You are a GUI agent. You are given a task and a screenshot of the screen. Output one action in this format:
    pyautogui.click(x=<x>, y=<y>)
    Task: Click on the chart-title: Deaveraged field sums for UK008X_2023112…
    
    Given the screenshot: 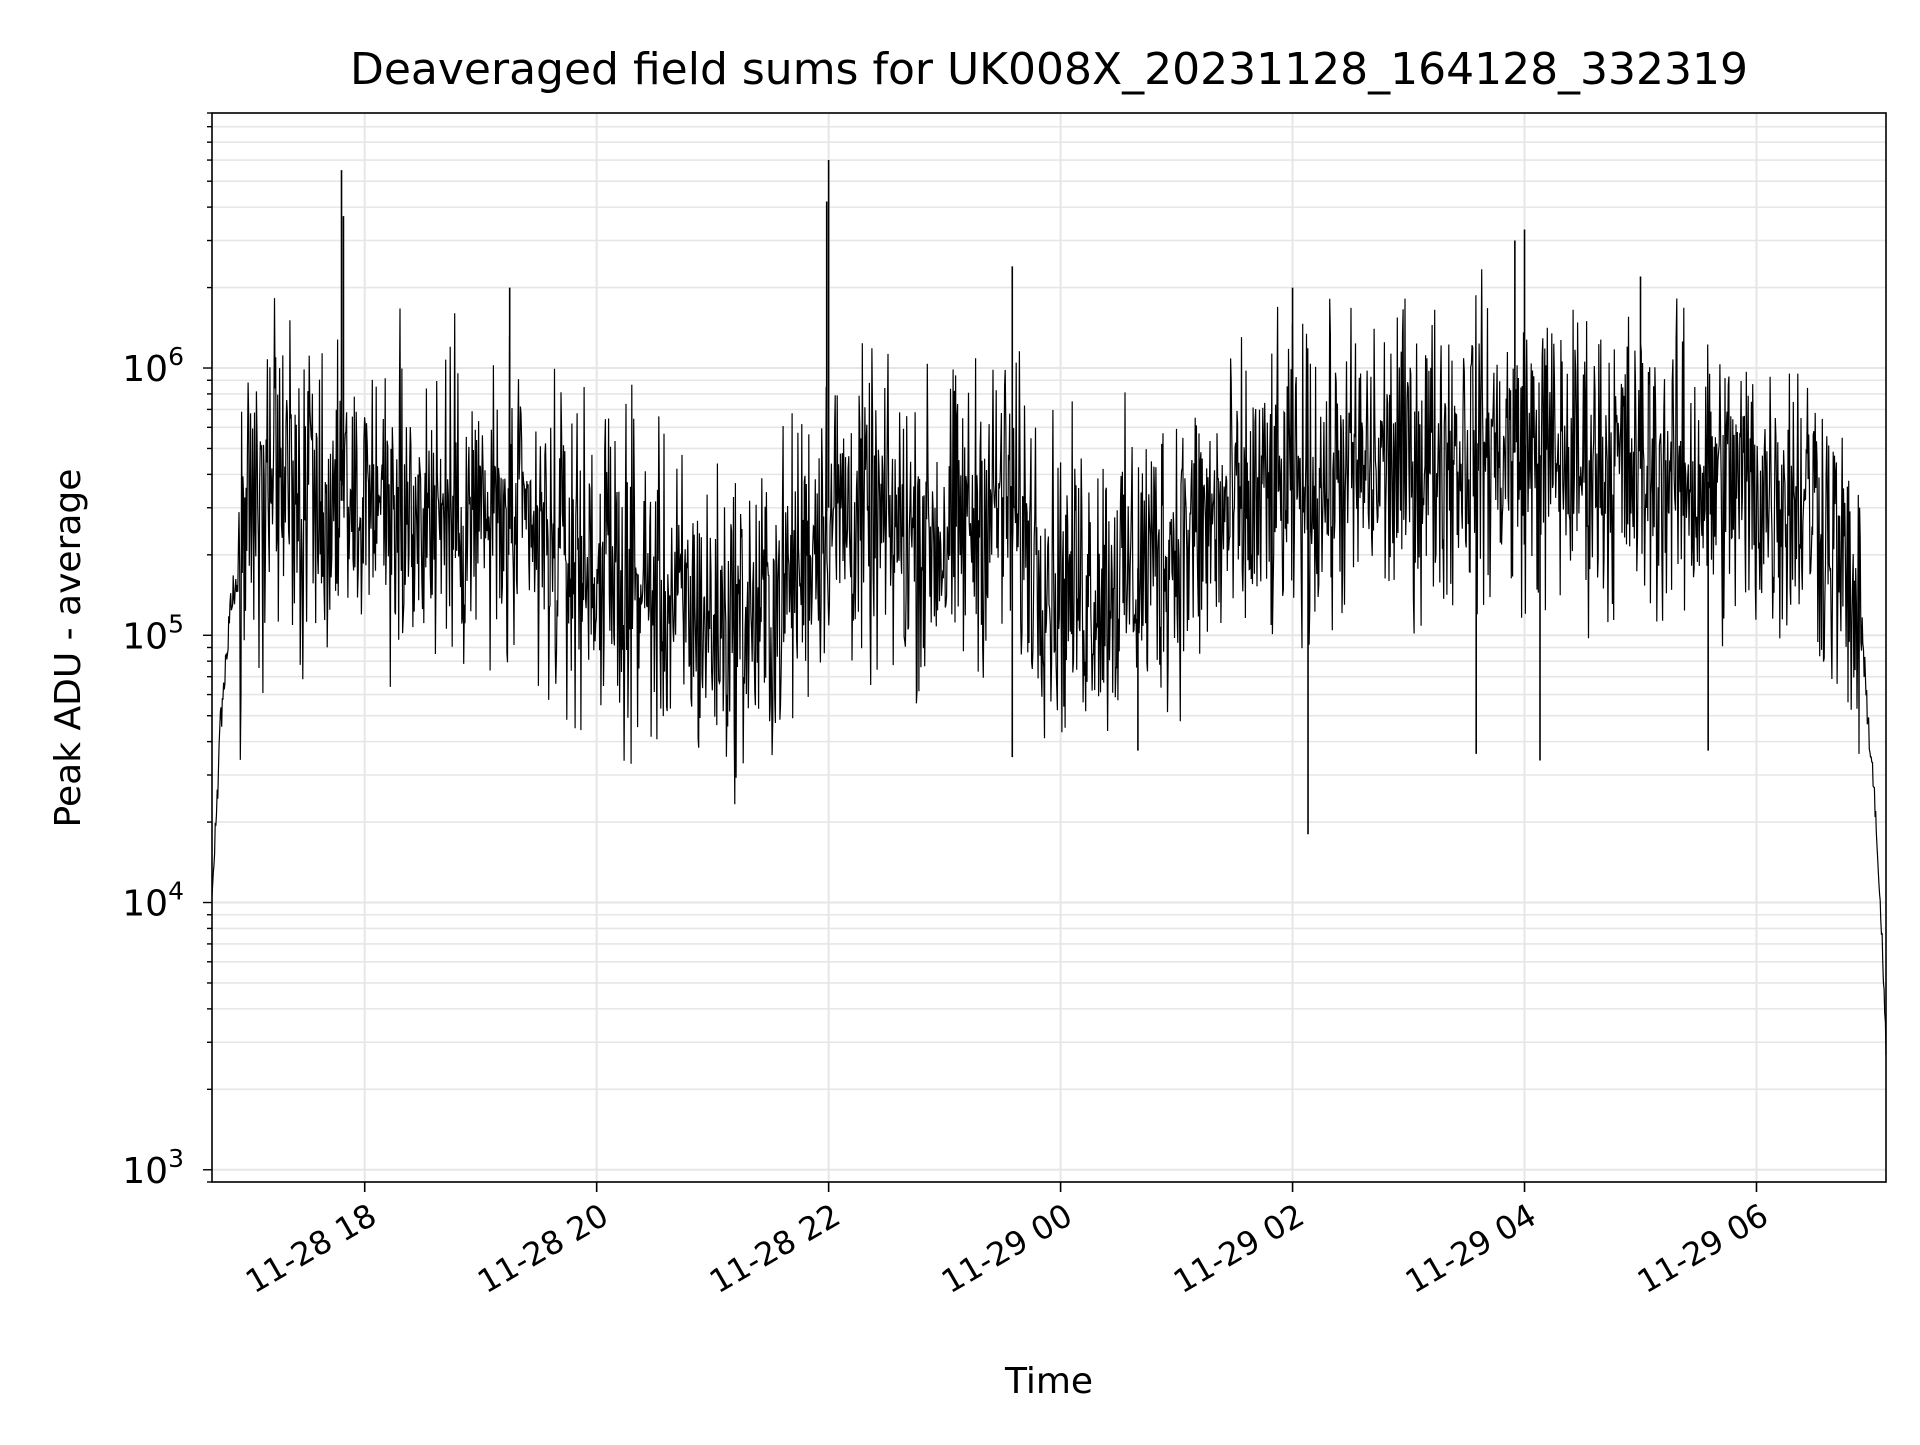 What is the action you would take?
    pyautogui.click(x=1049, y=69)
    